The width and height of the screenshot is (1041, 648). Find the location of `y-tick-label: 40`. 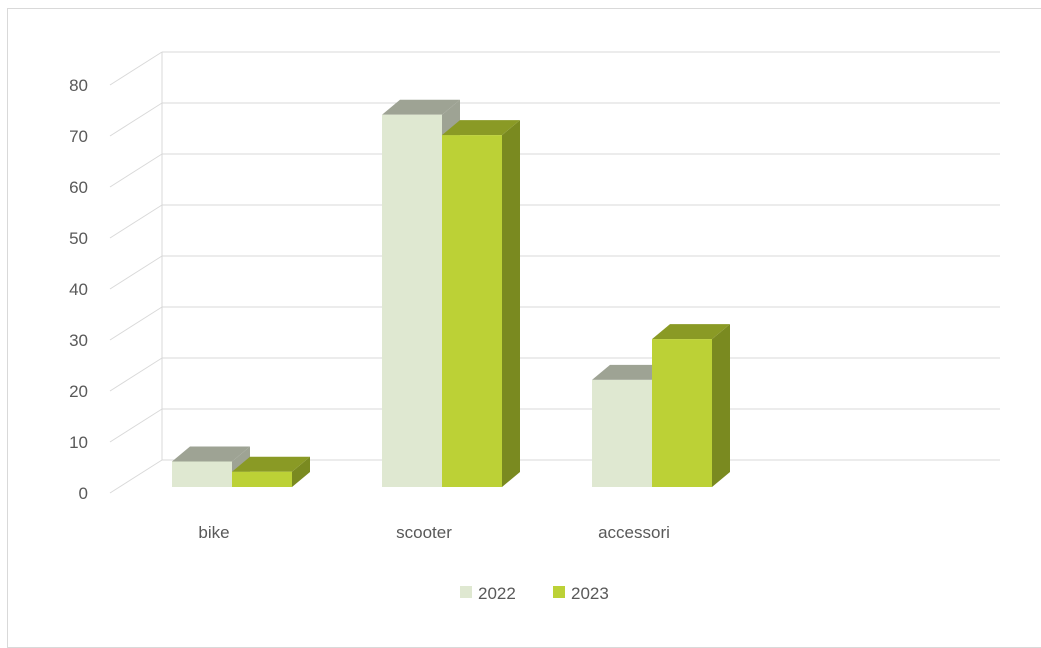

y-tick-label: 40 is located at coordinates (78, 289).